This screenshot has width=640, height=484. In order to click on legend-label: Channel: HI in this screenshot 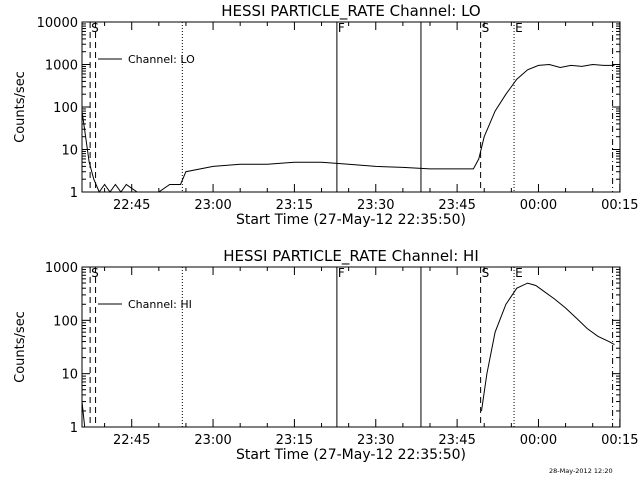, I will do `click(160, 304)`.